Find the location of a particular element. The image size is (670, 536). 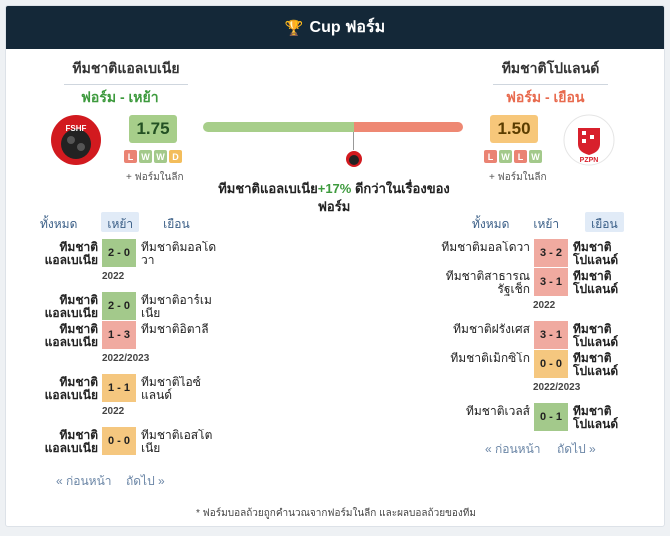

home-prev-button: « ก่อนหน้า is located at coordinates (84, 481).